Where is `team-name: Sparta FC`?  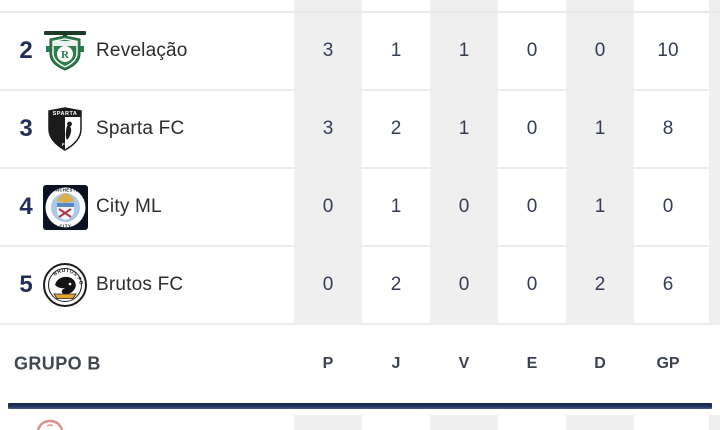
team-name: Sparta FC is located at coordinates (140, 128).